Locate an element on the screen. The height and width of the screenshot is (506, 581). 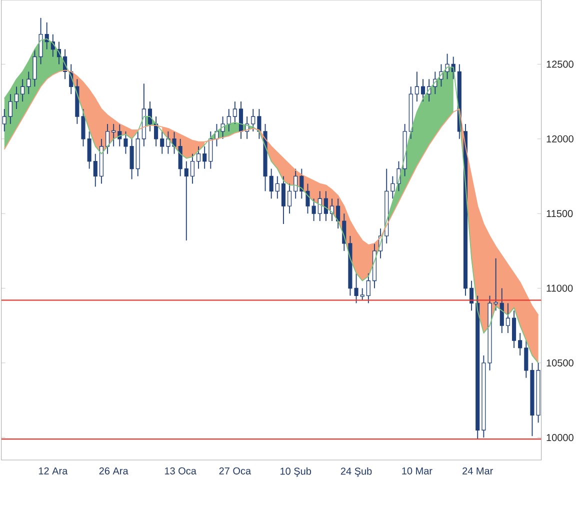
x-tick-label: 10 Şub is located at coordinates (296, 472).